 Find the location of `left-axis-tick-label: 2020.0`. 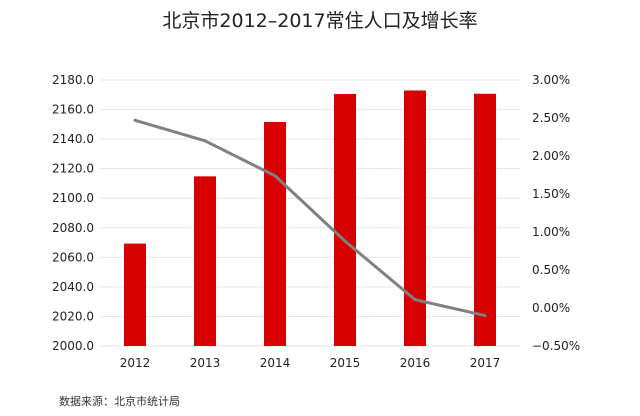

left-axis-tick-label: 2020.0 is located at coordinates (73, 316).